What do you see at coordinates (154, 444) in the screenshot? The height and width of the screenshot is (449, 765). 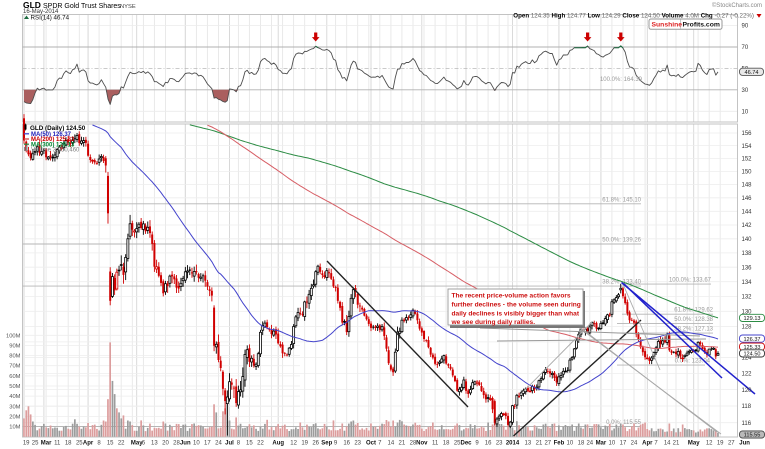 I see `svg-text: 13` at bounding box center [154, 444].